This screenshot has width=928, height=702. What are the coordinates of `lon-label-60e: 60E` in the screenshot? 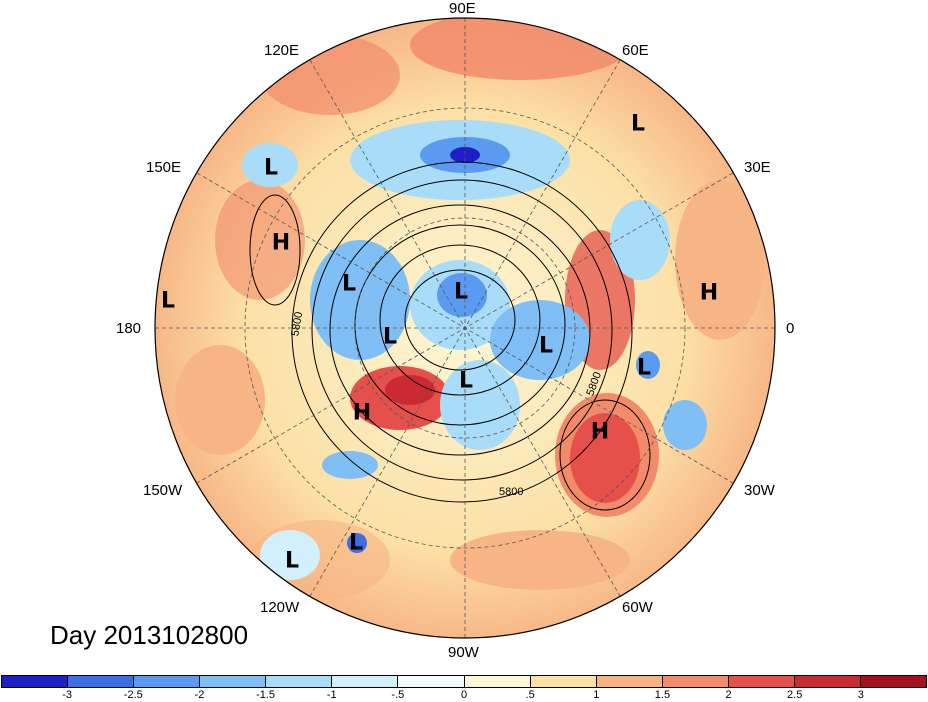 It's located at (635, 50).